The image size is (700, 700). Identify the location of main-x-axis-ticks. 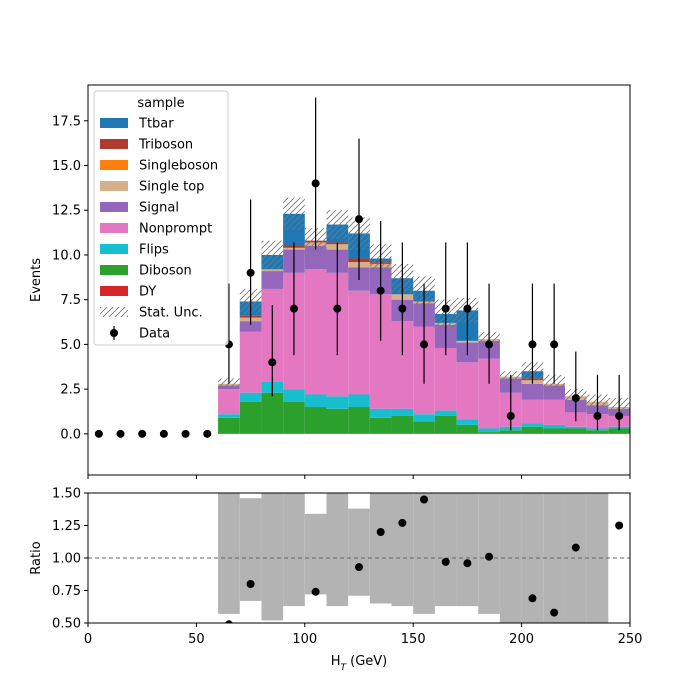
(359, 477).